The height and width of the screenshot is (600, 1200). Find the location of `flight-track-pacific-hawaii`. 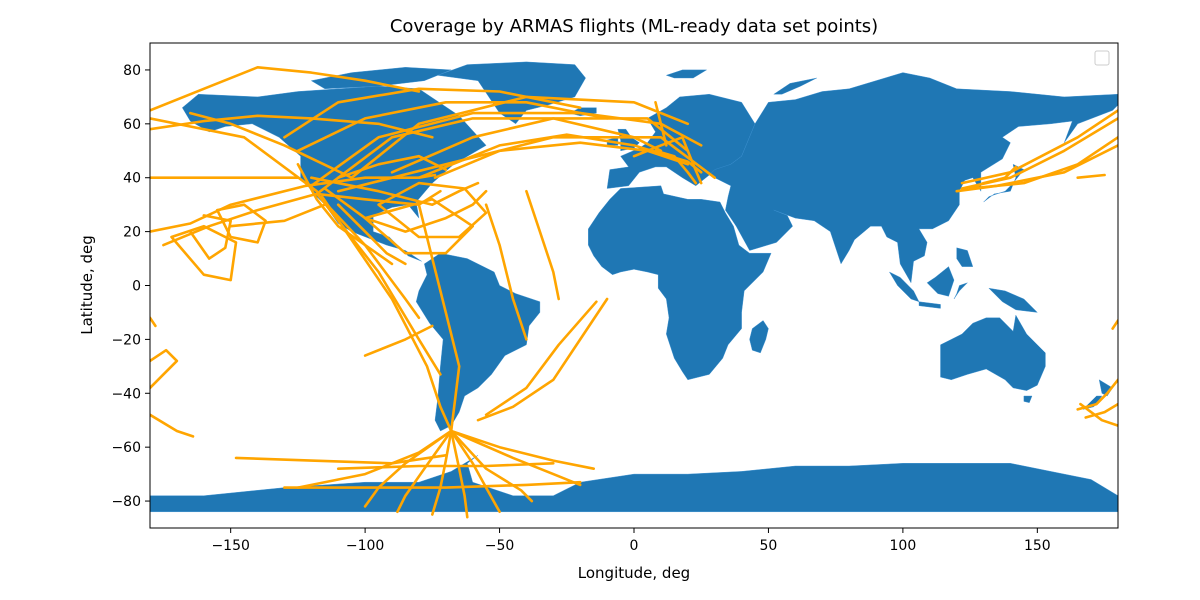

flight-track-pacific-hawaii is located at coordinates (240, 219).